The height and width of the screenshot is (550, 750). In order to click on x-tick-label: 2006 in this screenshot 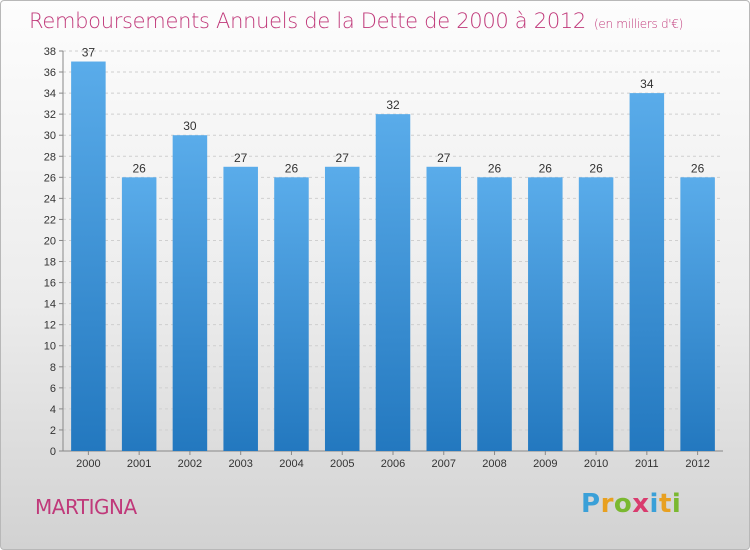, I will do `click(393, 464)`.